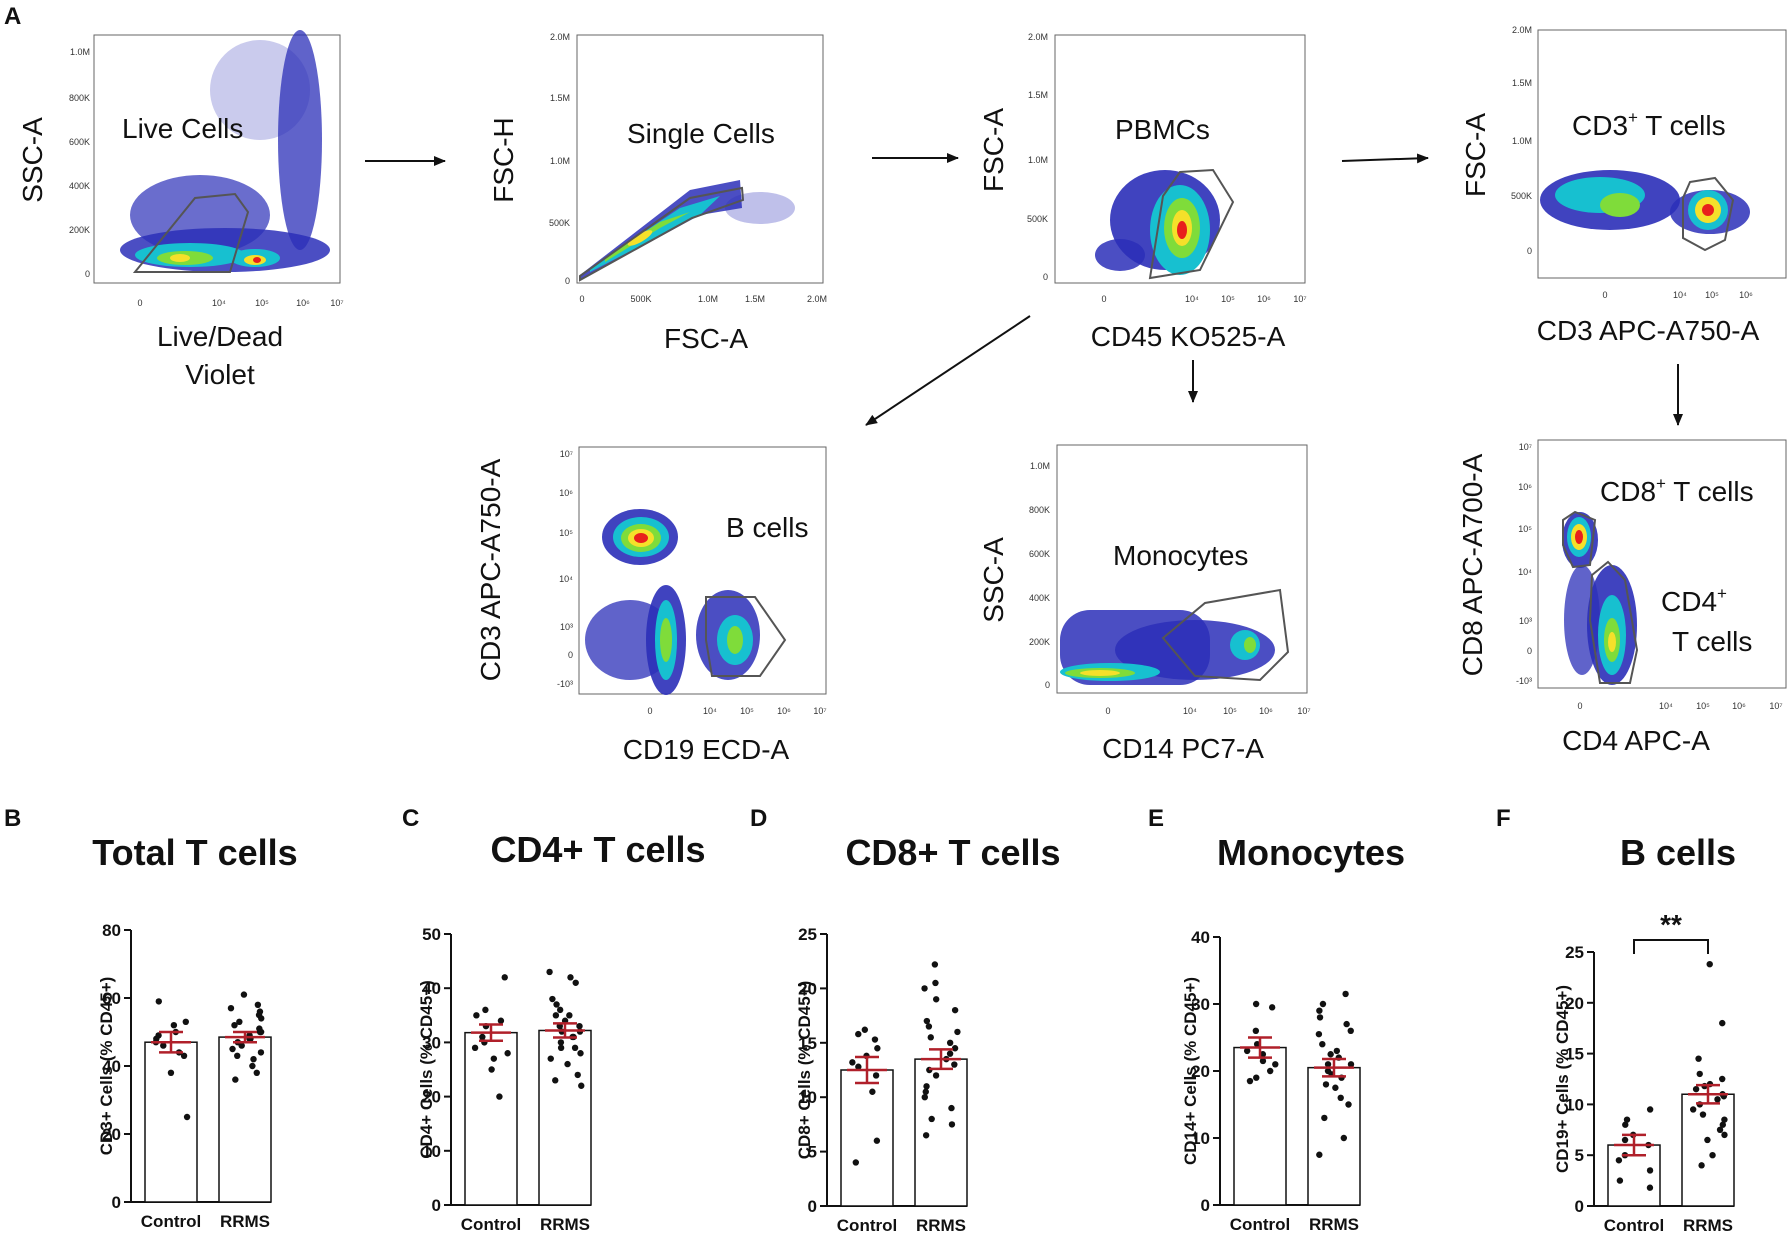 This screenshot has width=1790, height=1240. I want to click on gate-label-cd8: CD8+ T cells, so click(1677, 490).